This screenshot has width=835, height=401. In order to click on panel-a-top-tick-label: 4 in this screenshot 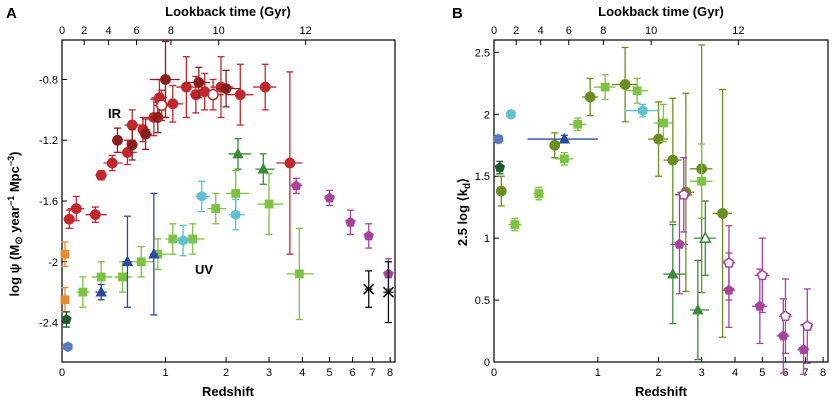, I will do `click(108, 31)`.